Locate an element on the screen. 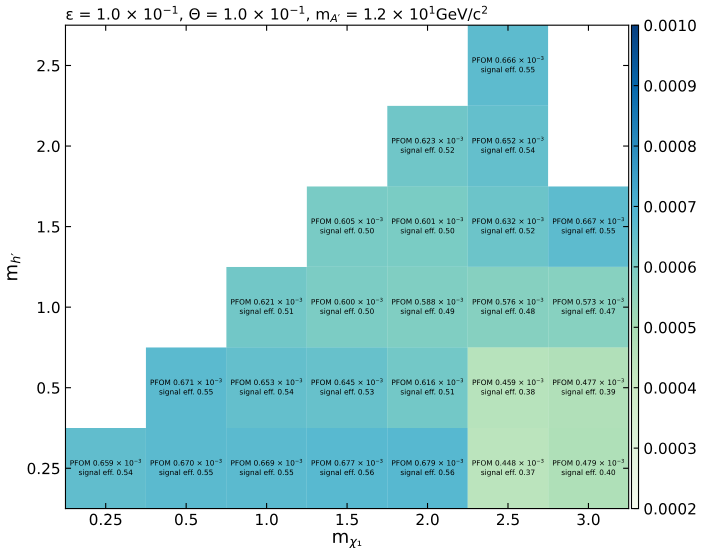  color-bar-label: 0.0008 is located at coordinates (670, 146).